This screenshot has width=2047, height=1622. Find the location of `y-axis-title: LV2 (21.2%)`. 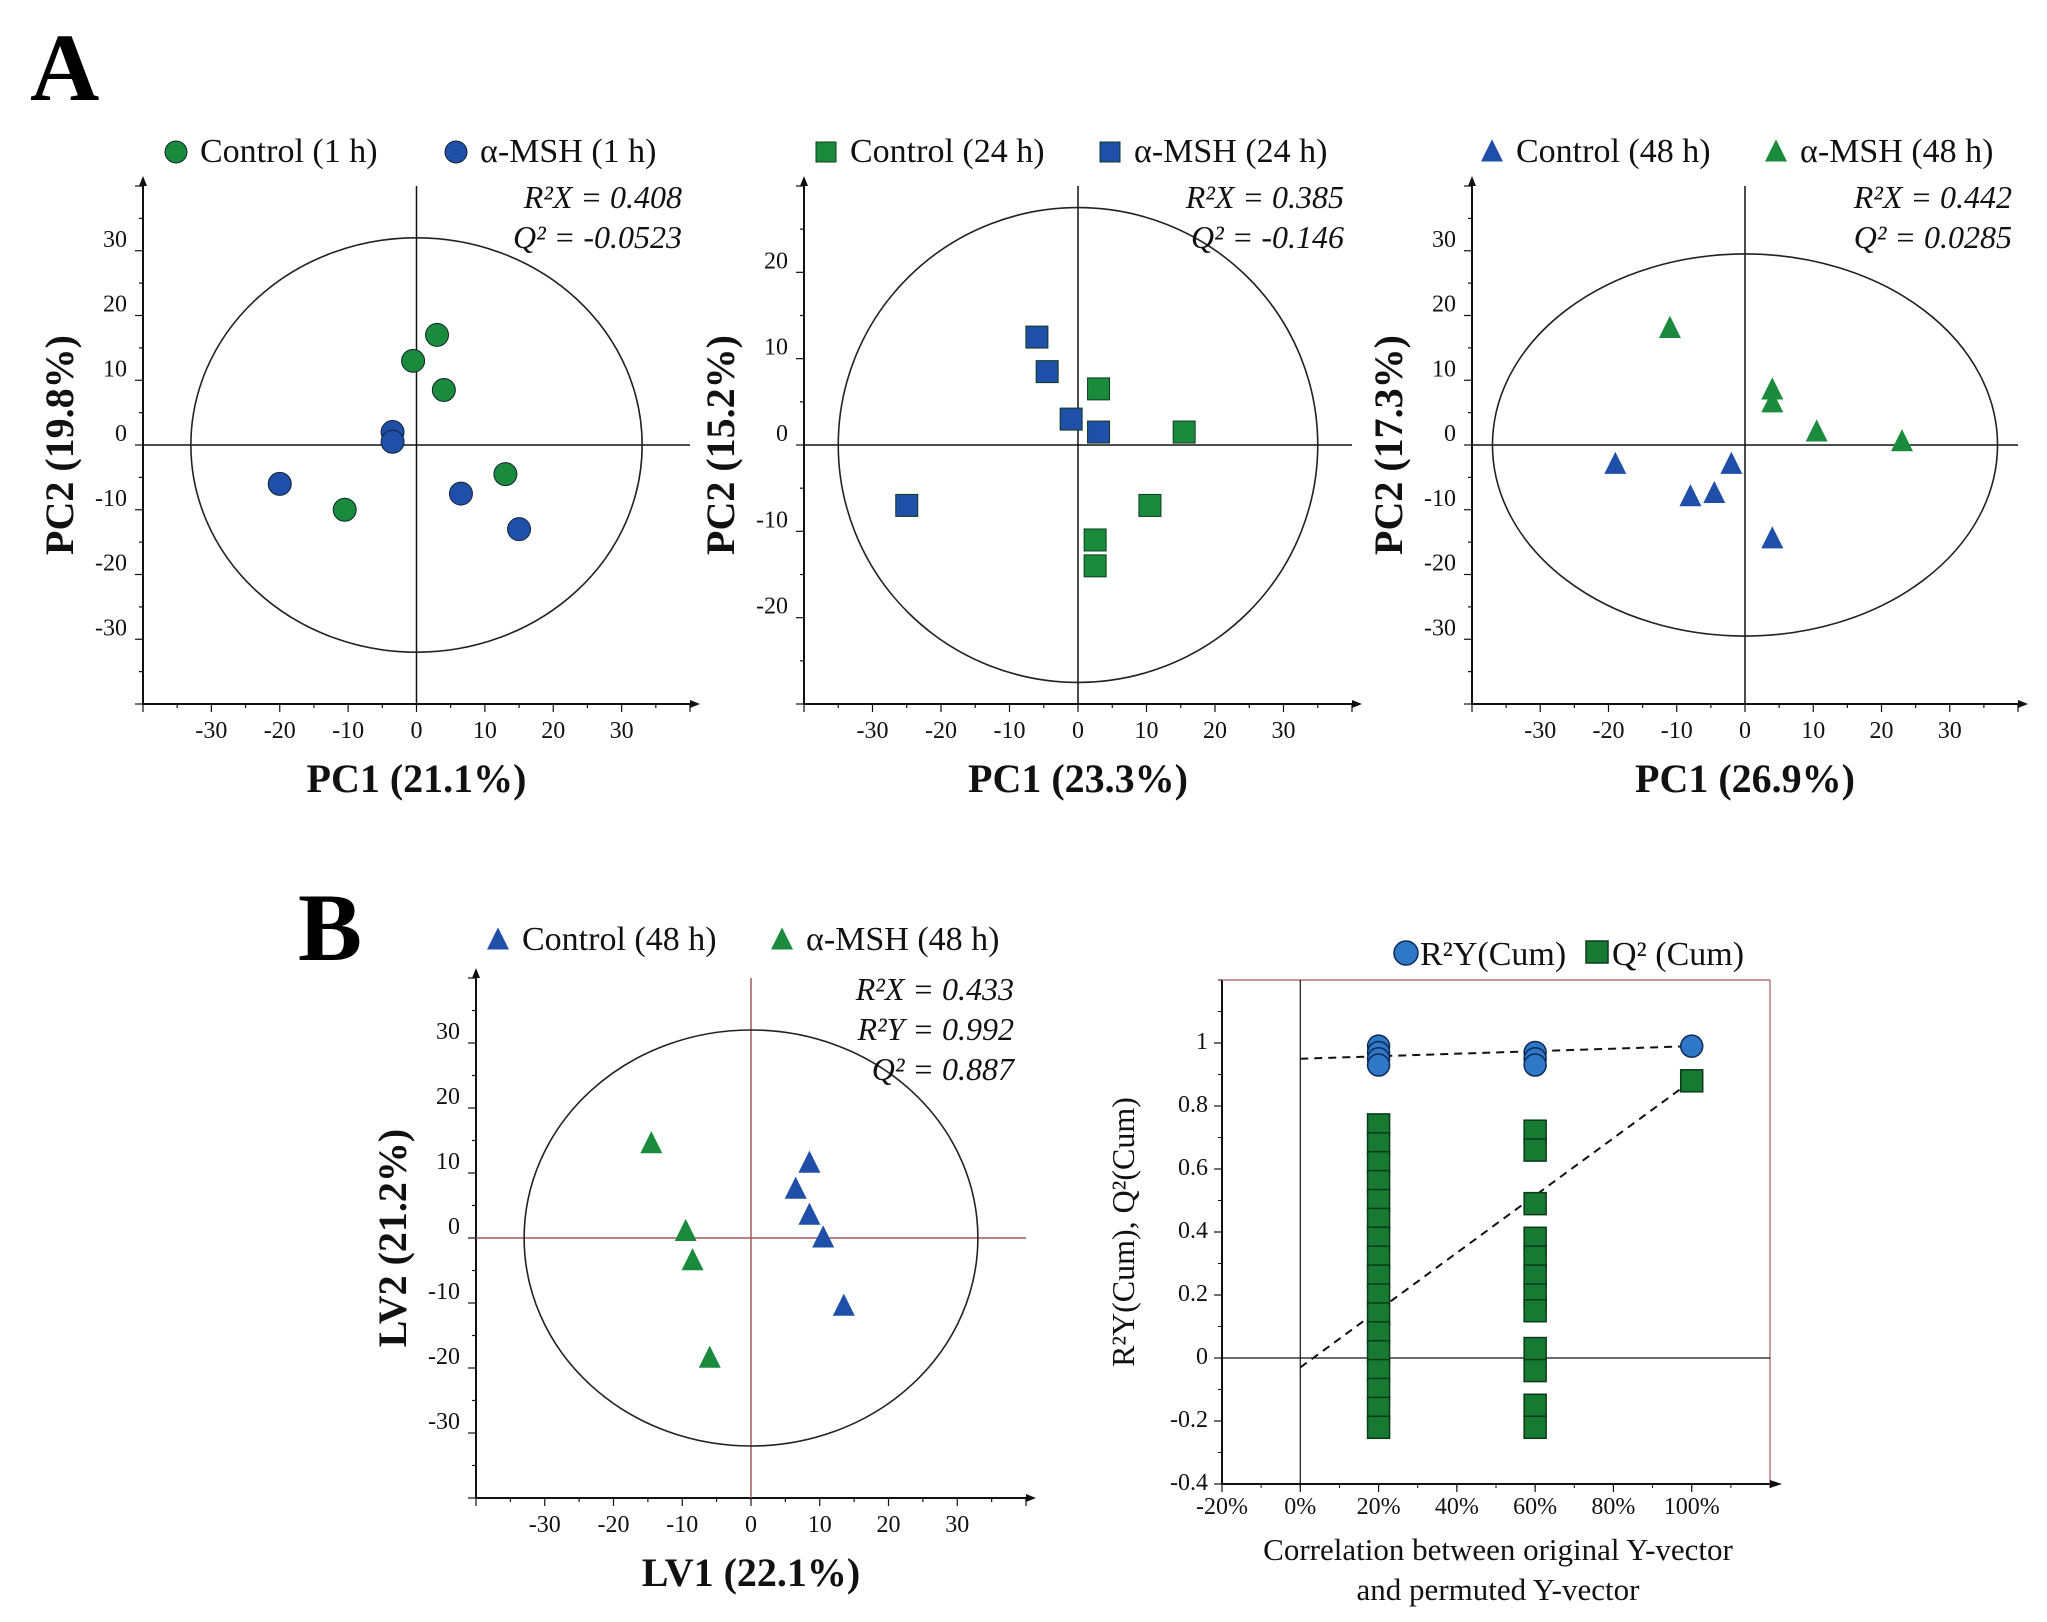

y-axis-title: LV2 (21.2%) is located at coordinates (392, 1238).